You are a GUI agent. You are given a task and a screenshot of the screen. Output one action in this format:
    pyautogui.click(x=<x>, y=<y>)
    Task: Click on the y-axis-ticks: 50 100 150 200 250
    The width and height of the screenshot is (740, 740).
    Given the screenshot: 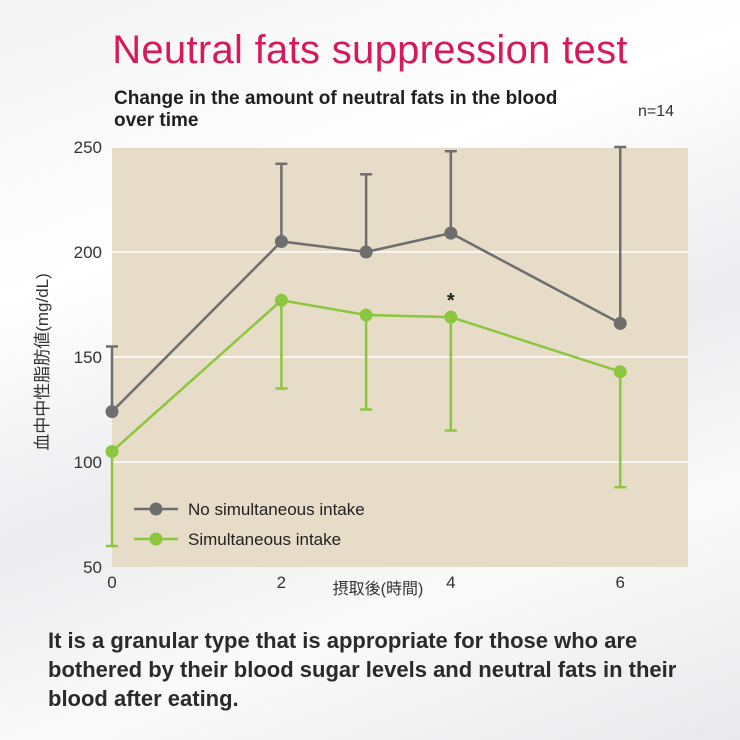 What is the action you would take?
    pyautogui.click(x=88, y=357)
    